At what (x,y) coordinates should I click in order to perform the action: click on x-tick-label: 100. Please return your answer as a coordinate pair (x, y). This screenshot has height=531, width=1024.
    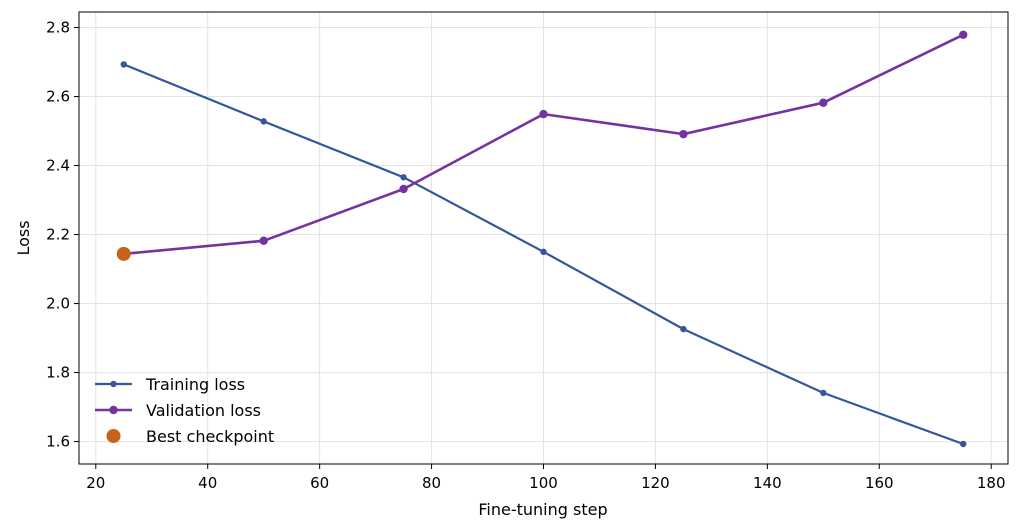
    Looking at the image, I should click on (543, 483).